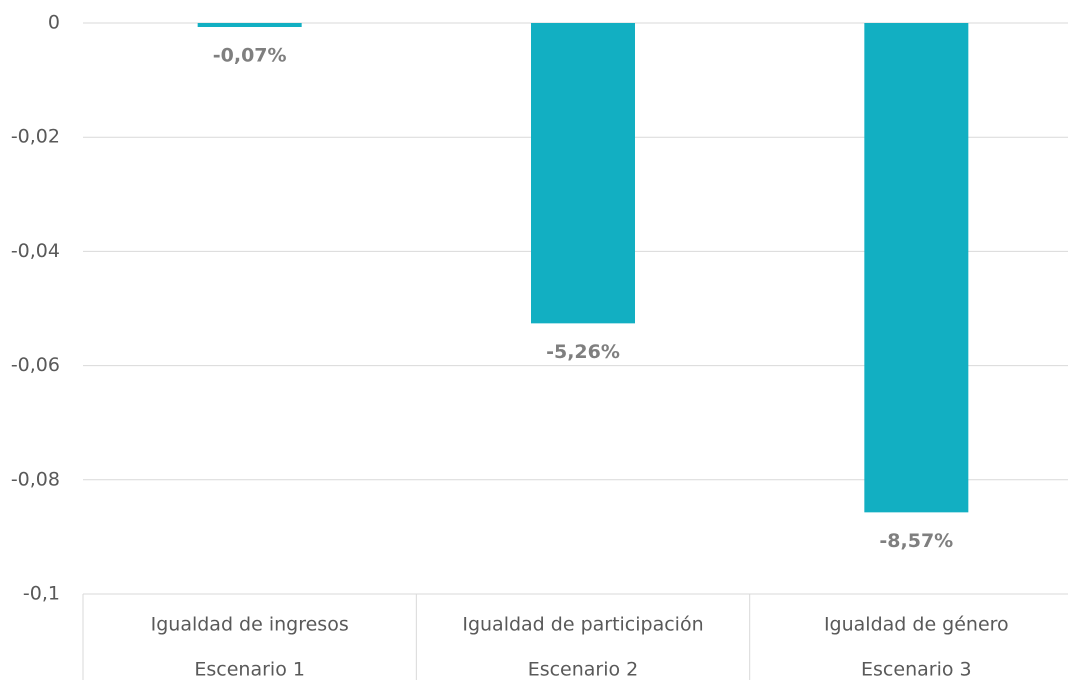 This screenshot has height=680, width=1070. Describe the element at coordinates (250, 55) in the screenshot. I see `value-label: -0,07%` at that location.